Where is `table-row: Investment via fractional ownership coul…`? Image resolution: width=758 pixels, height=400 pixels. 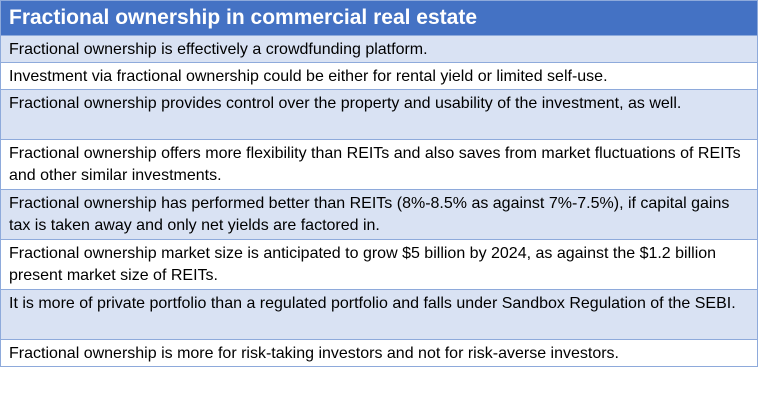
table-row: Investment via fractional ownership coul… is located at coordinates (379, 76).